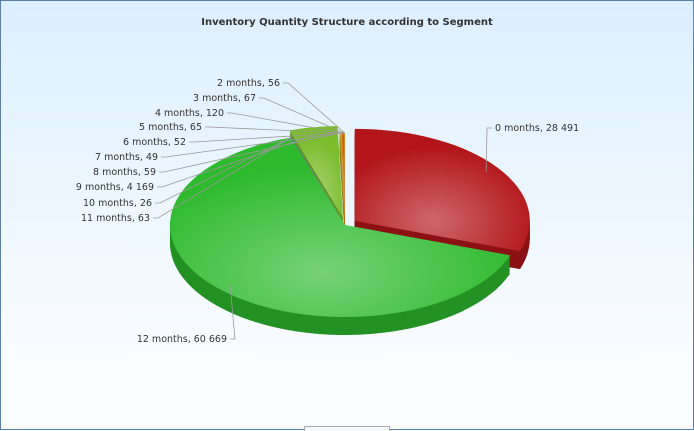 The image size is (694, 431). I want to click on data-label-9-months: 9 months, 4 169, so click(115, 187).